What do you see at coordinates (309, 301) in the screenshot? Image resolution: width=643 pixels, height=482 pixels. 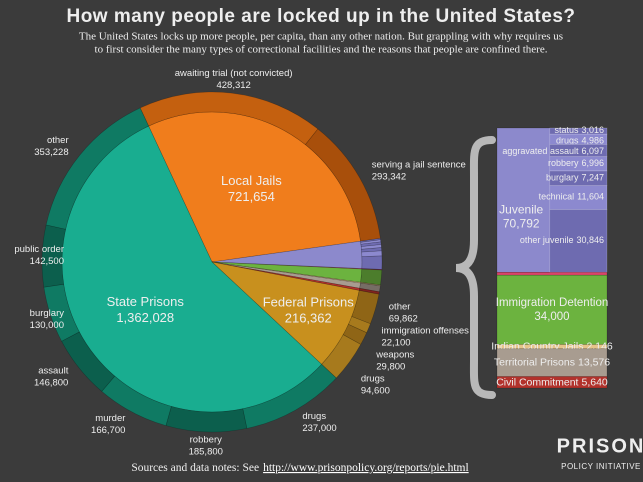 I see `slice-label: Federal Prisons` at bounding box center [309, 301].